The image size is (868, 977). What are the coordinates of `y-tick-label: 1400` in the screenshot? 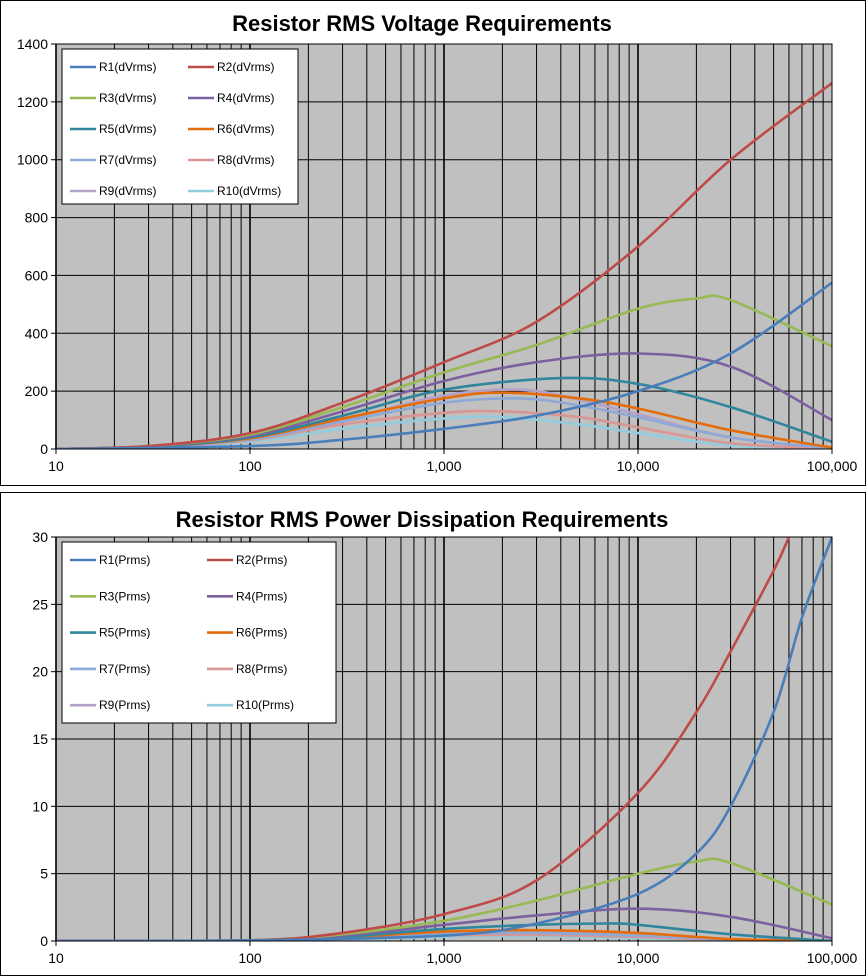 It's located at (32, 44).